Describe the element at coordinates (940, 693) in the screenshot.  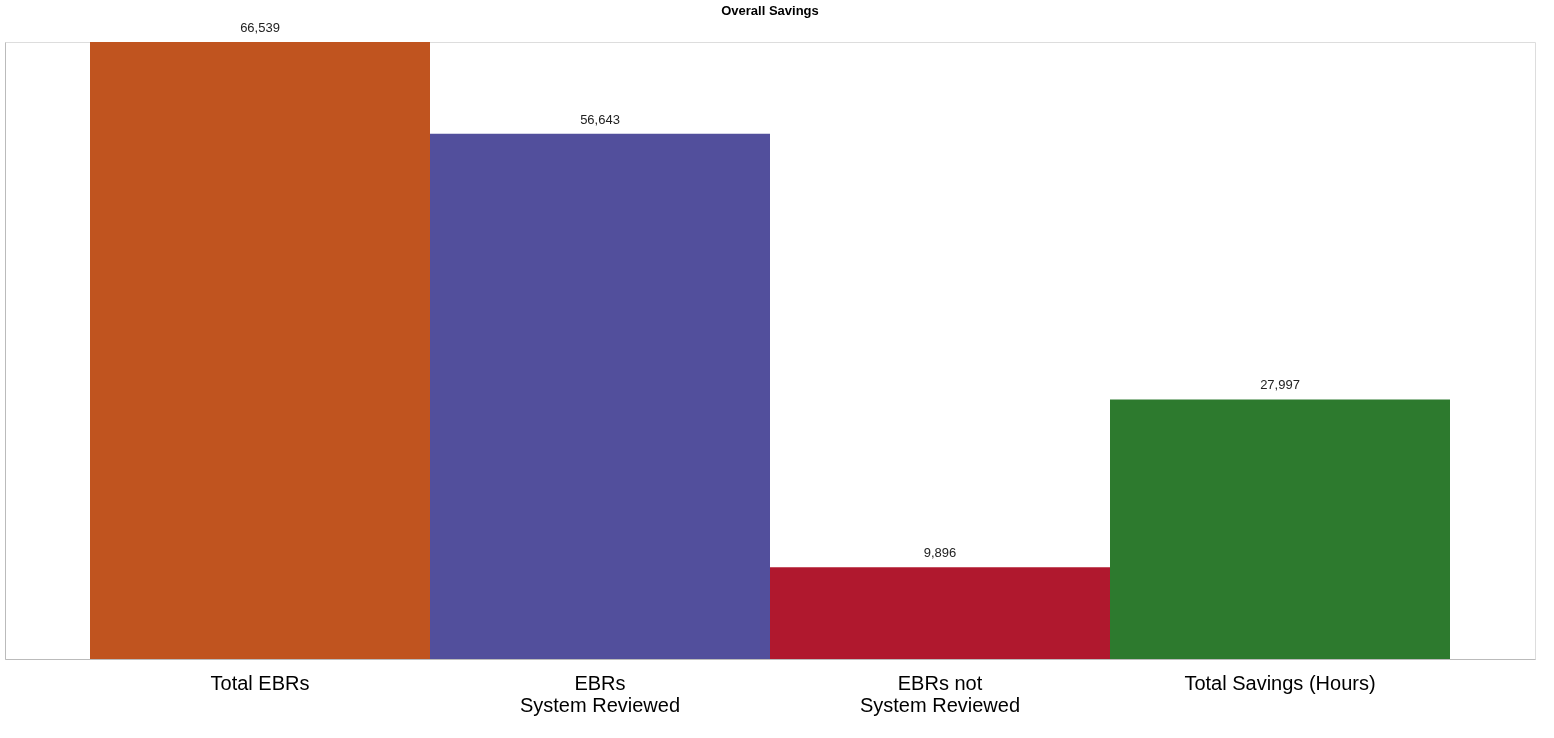
I see `x-tick-label: EBRs not System Reviewed` at that location.